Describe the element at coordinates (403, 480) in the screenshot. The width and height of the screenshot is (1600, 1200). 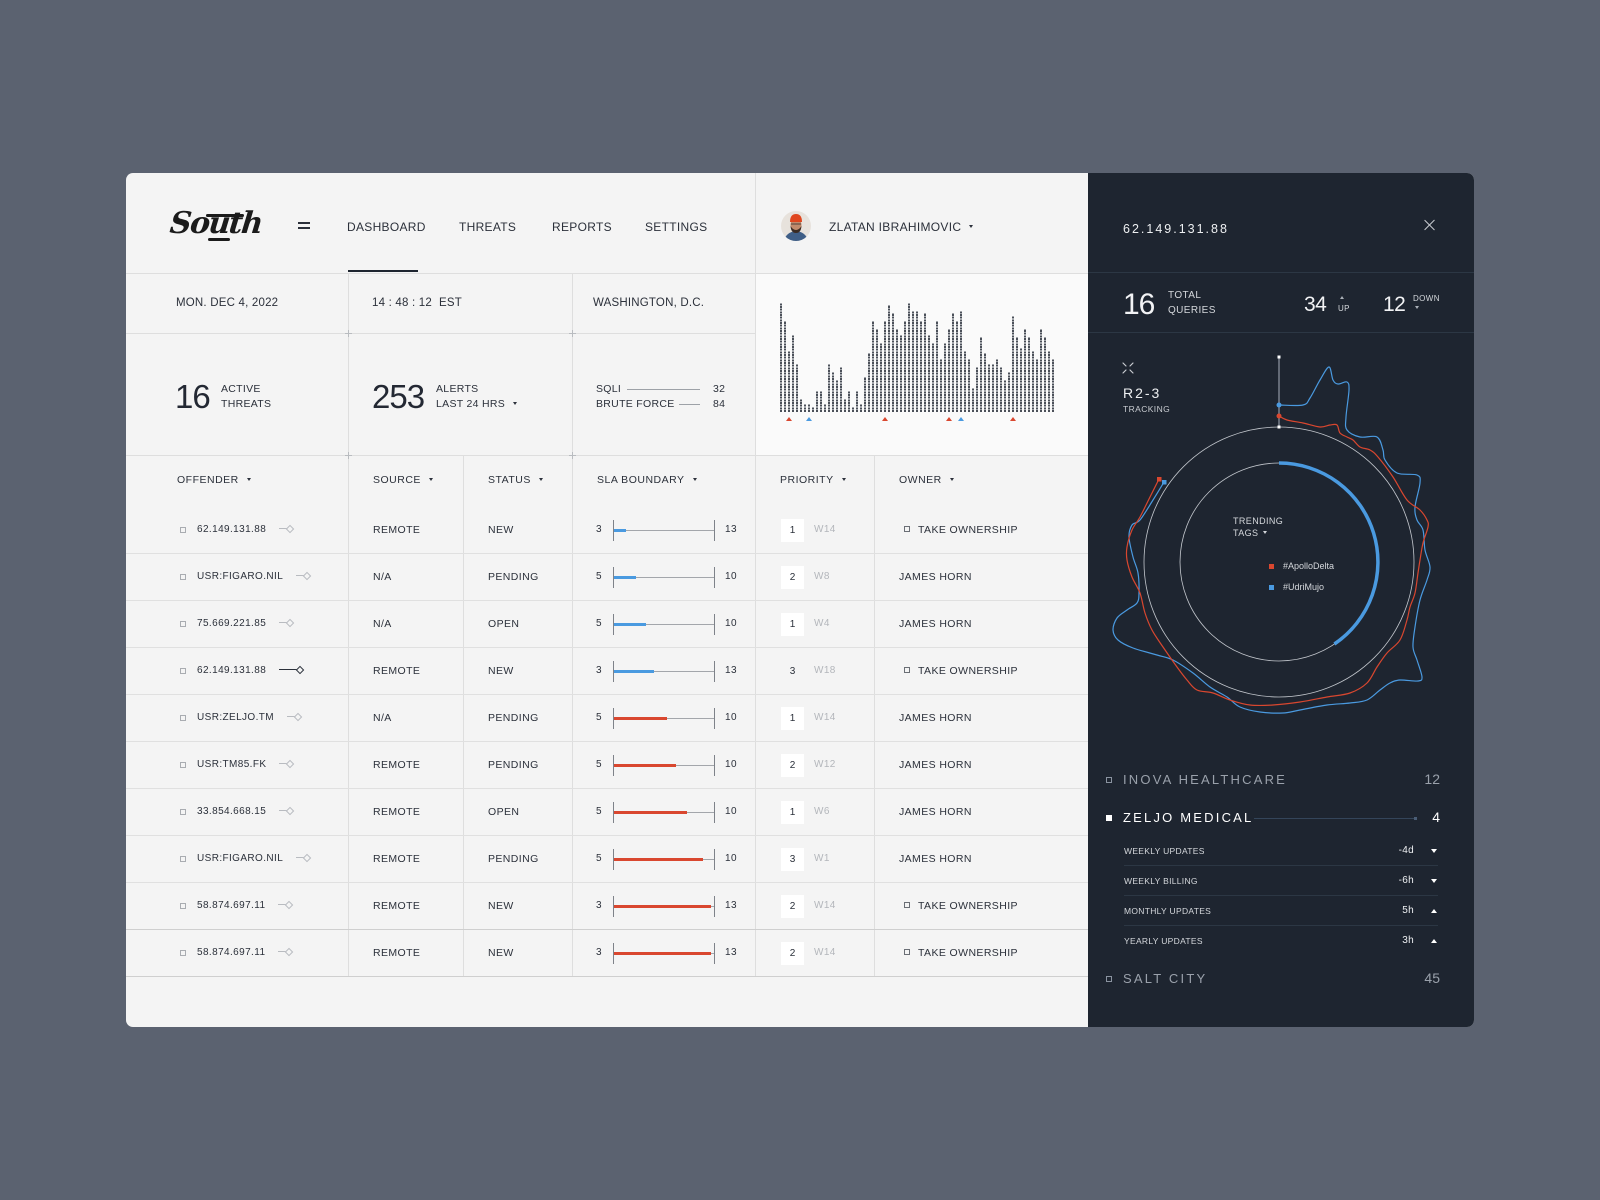
I see `column-header-source: SOURCE` at that location.